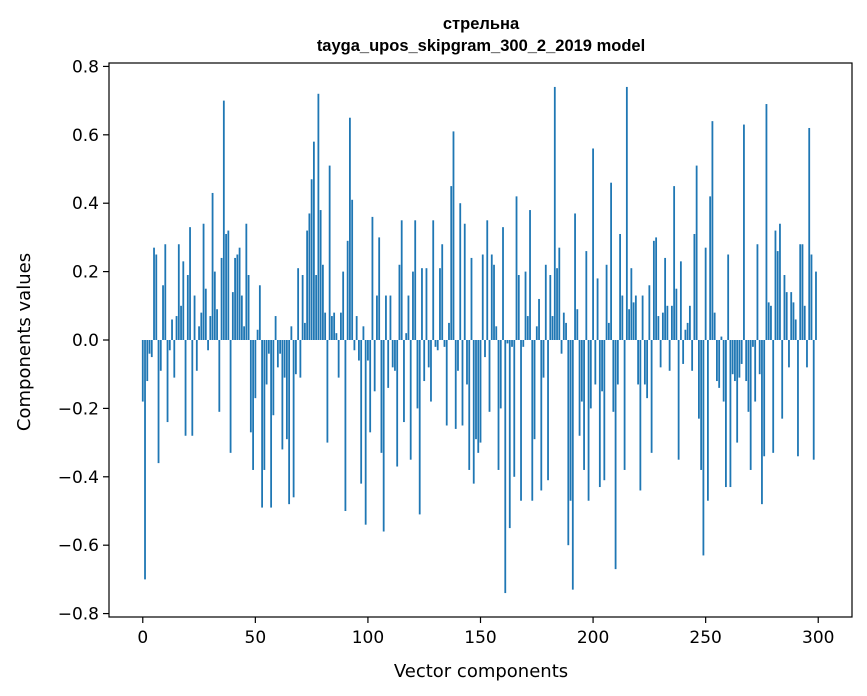 The width and height of the screenshot is (867, 696). Describe the element at coordinates (481, 671) in the screenshot. I see `x-axis-label: Vector components` at that location.